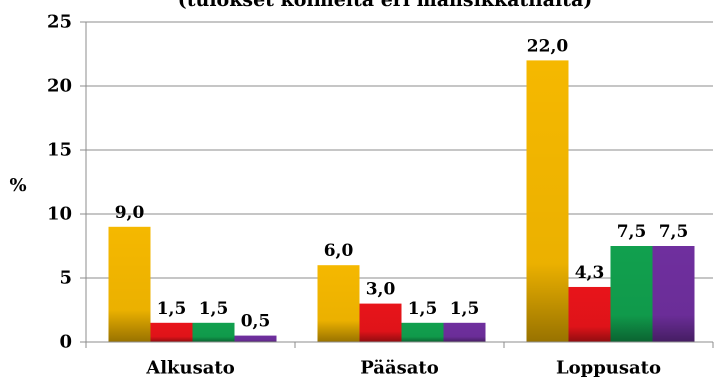 This screenshot has width=727, height=384. What do you see at coordinates (339, 251) in the screenshot?
I see `data-label: 6,0` at bounding box center [339, 251].